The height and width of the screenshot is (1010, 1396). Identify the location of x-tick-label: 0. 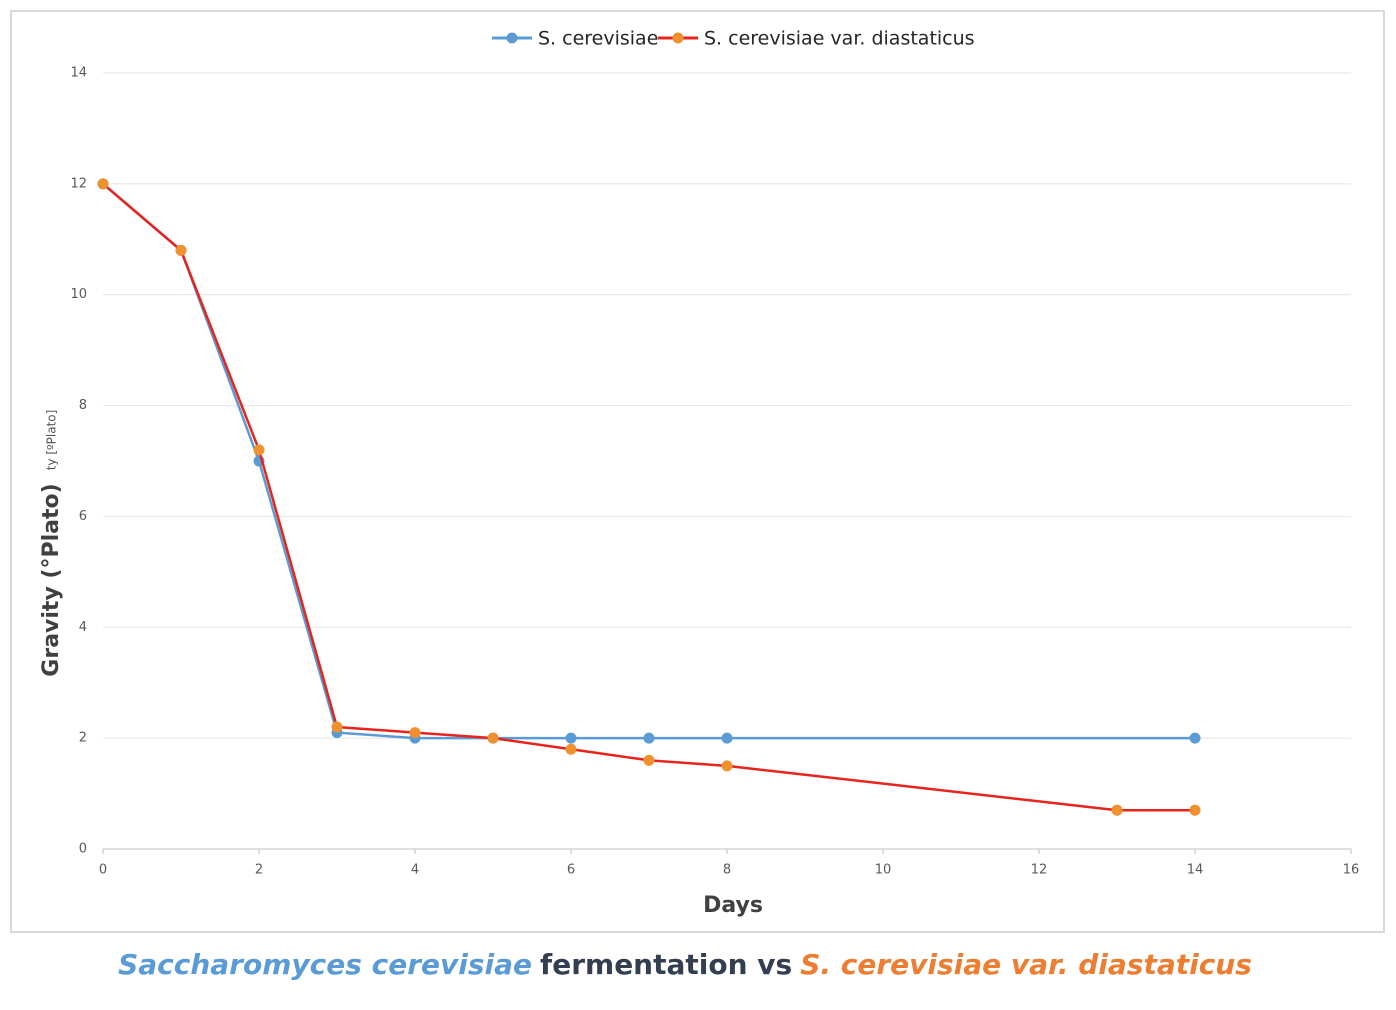
(103, 870).